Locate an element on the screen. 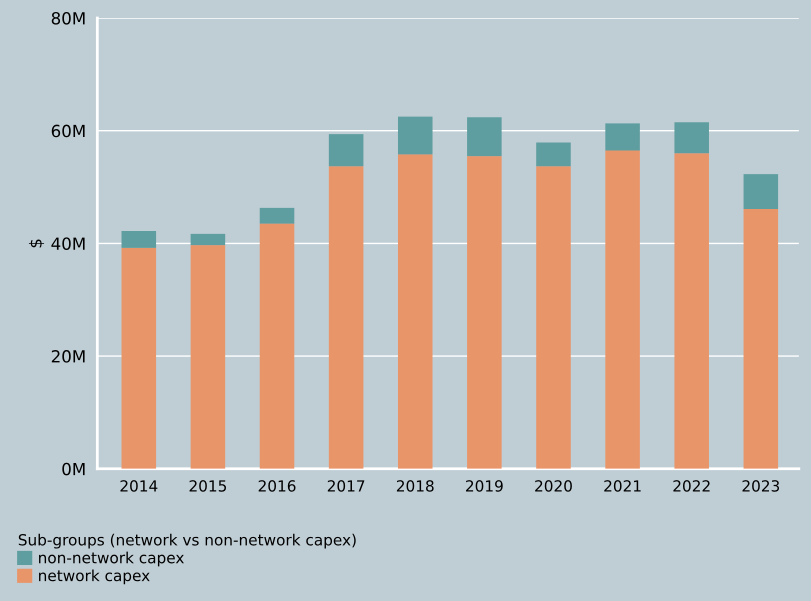 The width and height of the screenshot is (811, 601). x-tick-label: 2018 is located at coordinates (415, 486).